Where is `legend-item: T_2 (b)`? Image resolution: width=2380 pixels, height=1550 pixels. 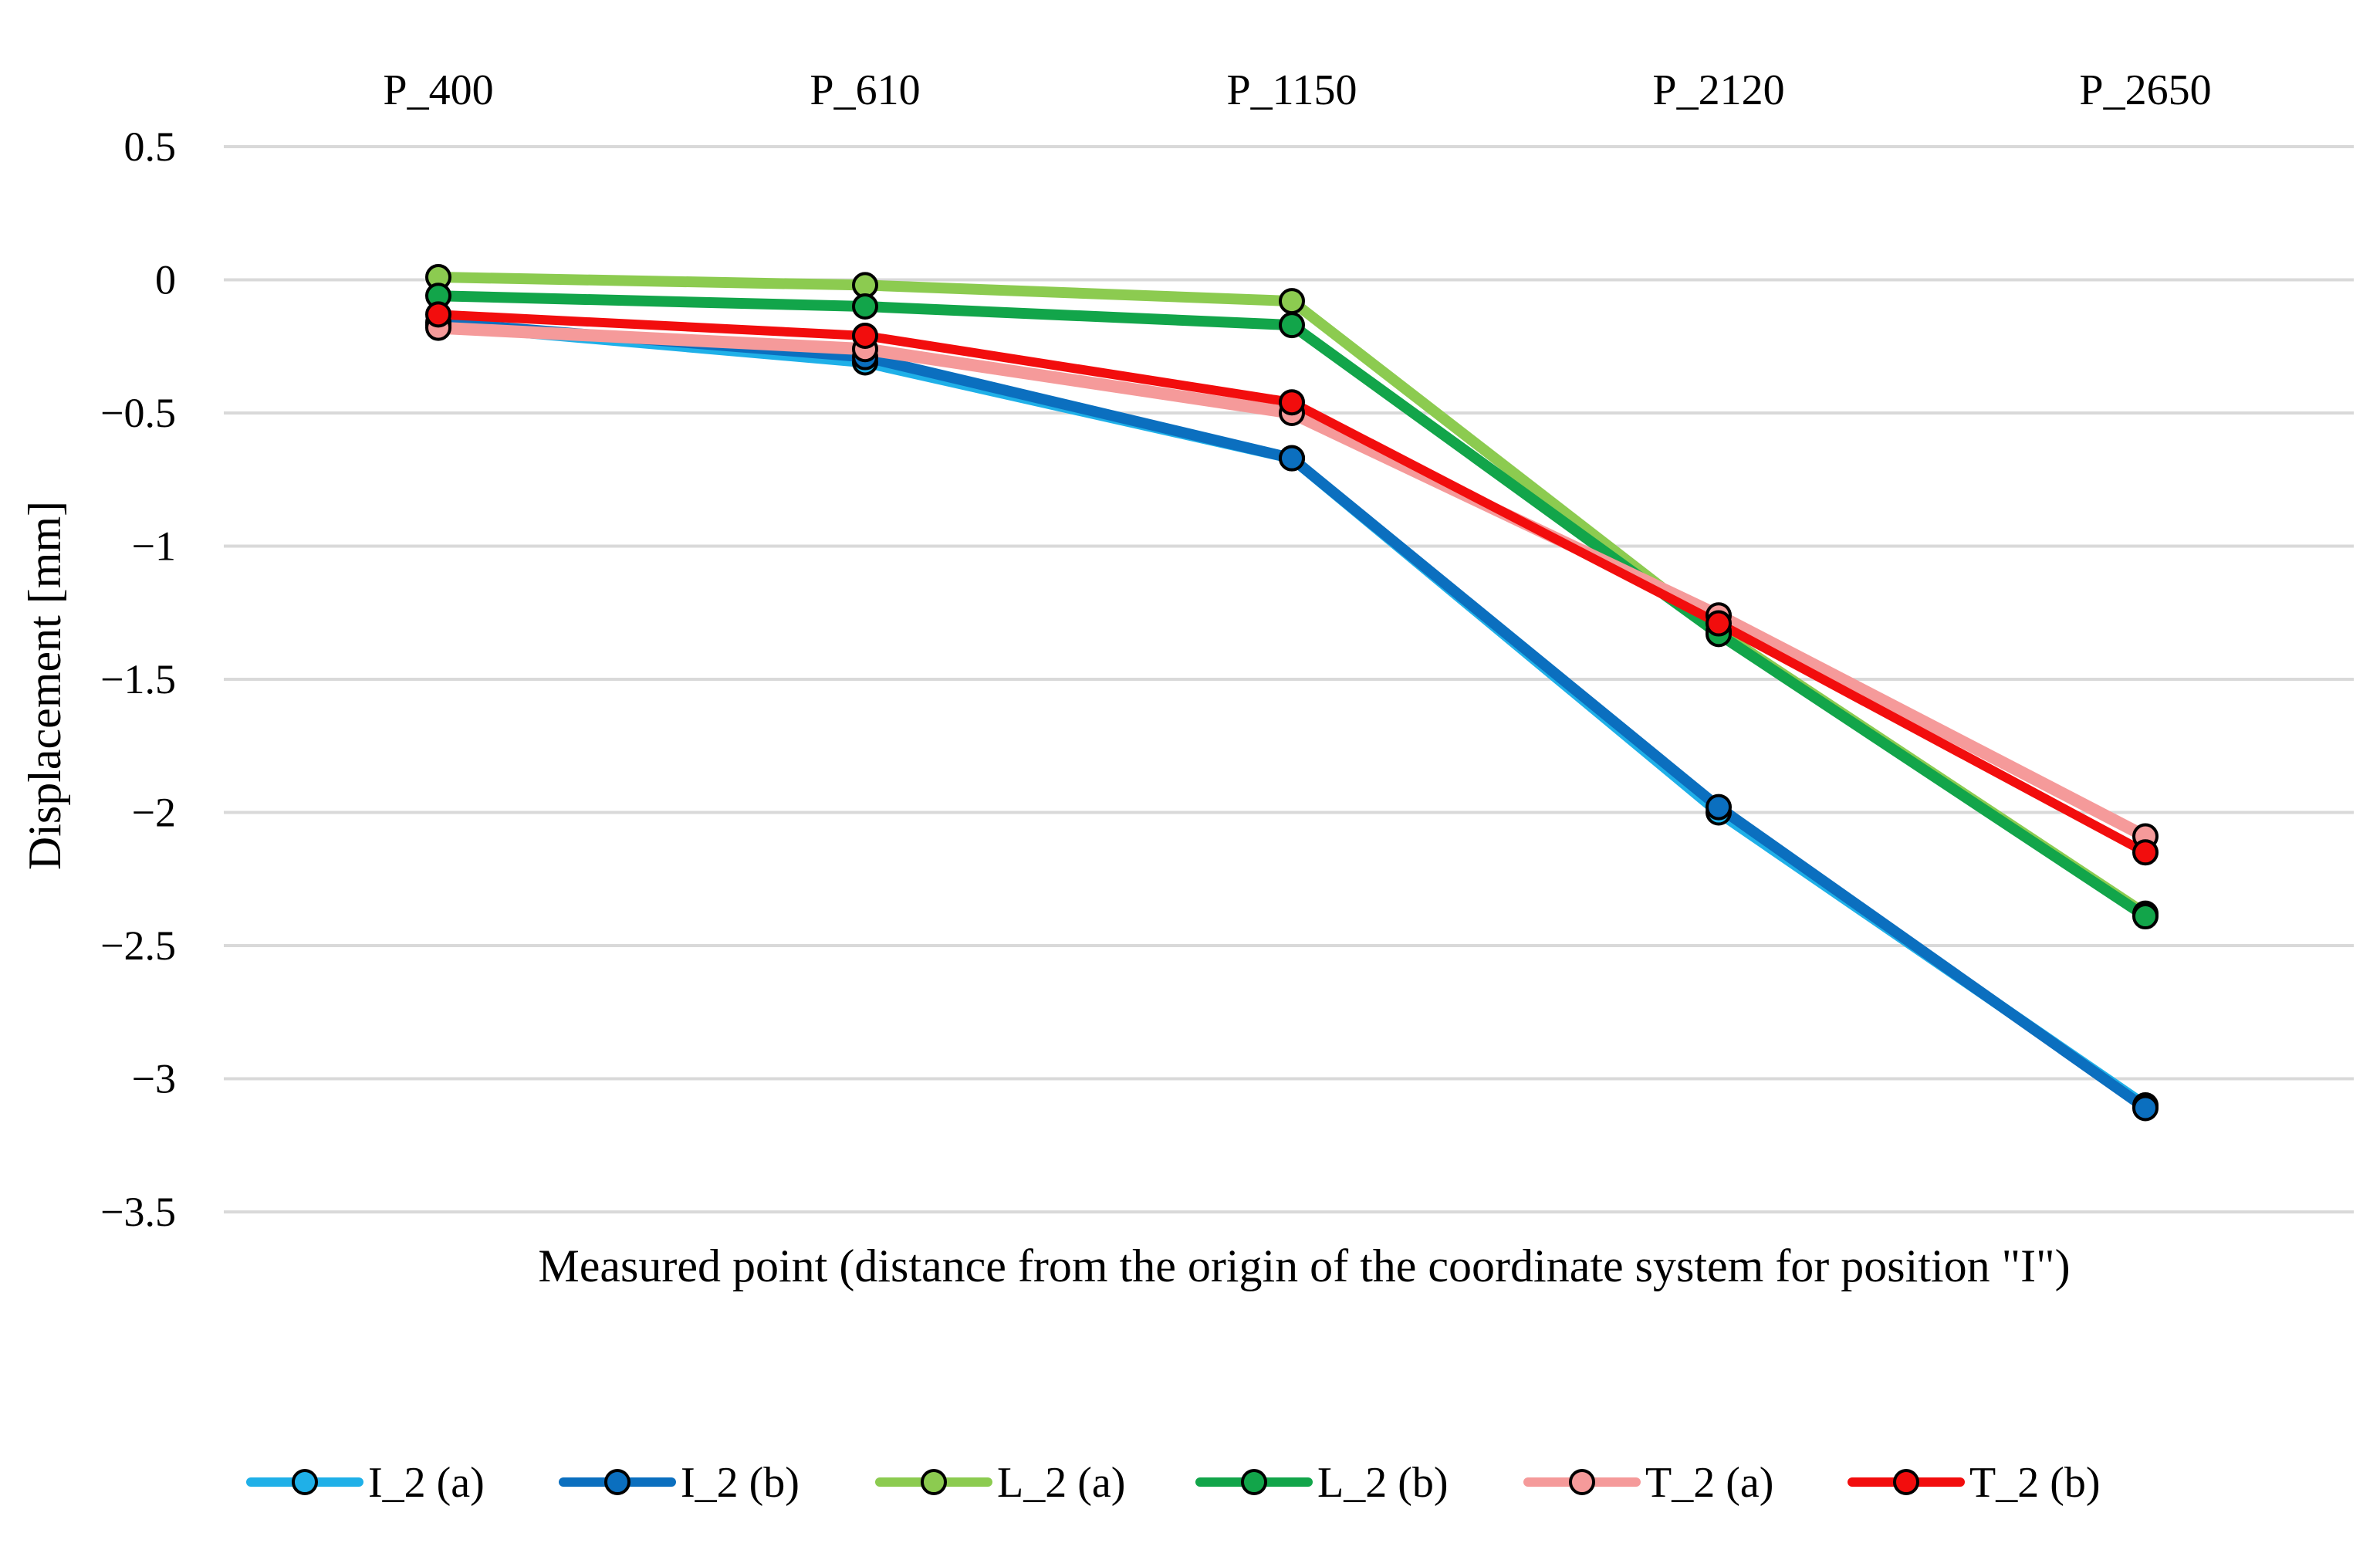
legend-item: T_2 (b) is located at coordinates (1975, 1483).